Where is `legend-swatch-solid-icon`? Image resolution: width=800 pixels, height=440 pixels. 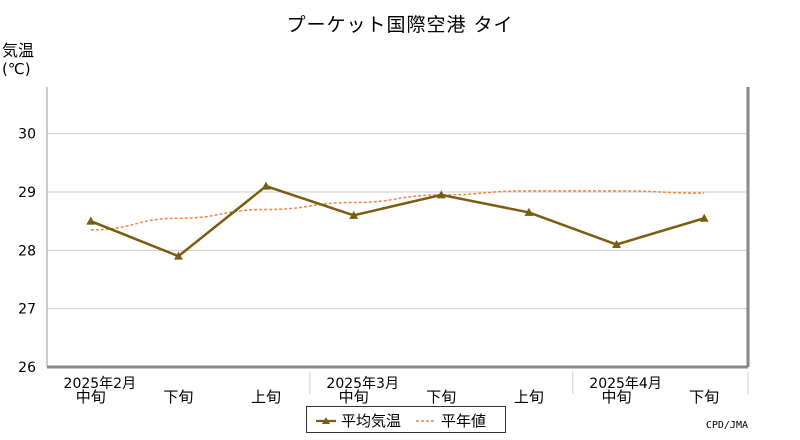 legend-swatch-solid-icon is located at coordinates (326, 420).